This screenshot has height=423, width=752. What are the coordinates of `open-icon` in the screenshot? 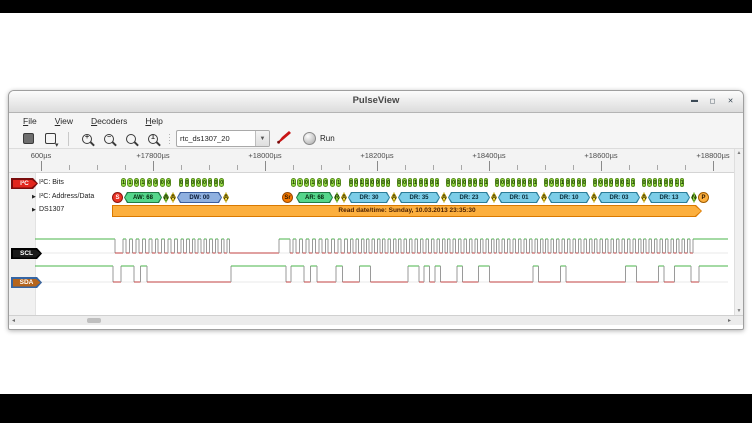 It's located at (28, 138).